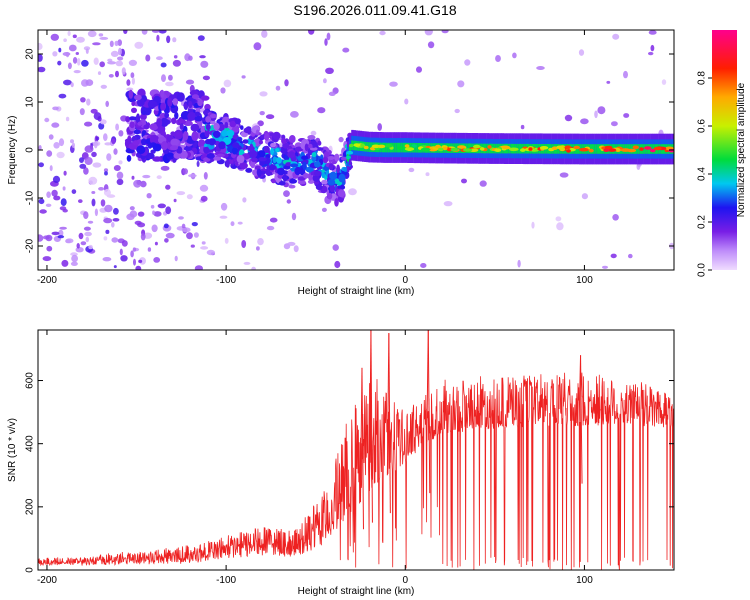 The height and width of the screenshot is (600, 750). I want to click on colorbar-tick-label: 0.2, so click(702, 222).